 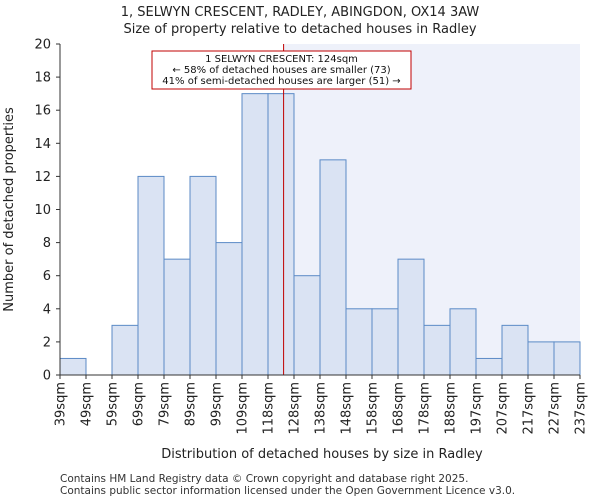 What do you see at coordinates (581, 408) in the screenshot?
I see `x-tick-label: 237sqm` at bounding box center [581, 408].